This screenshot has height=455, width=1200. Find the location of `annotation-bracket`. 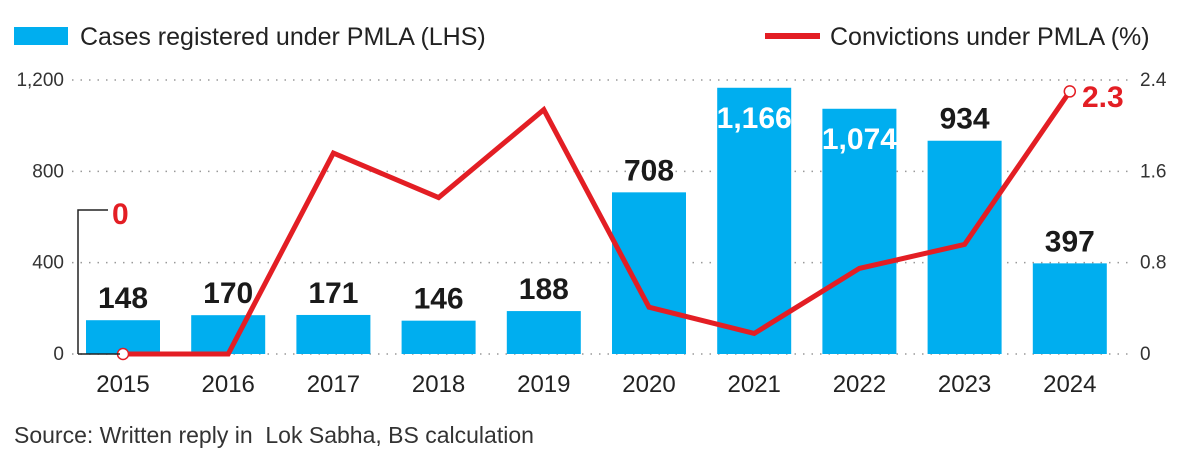

annotation-bracket is located at coordinates (92, 281).